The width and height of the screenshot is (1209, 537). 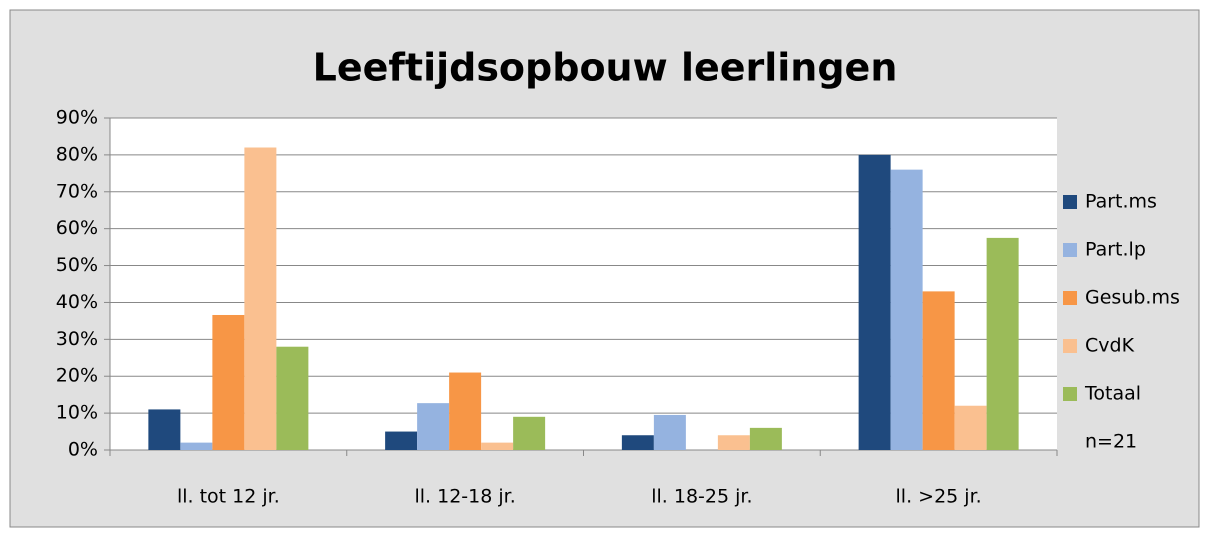 I want to click on annotation: n=21, so click(x=1111, y=442).